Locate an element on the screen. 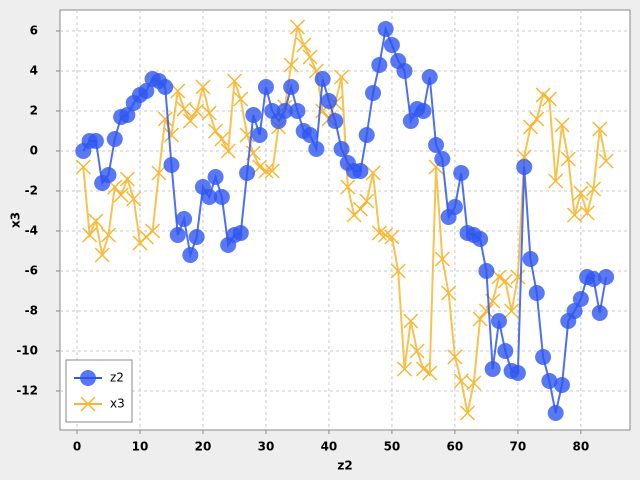 This screenshot has height=480, width=640. y-tick-label: -12 is located at coordinates (27, 391).